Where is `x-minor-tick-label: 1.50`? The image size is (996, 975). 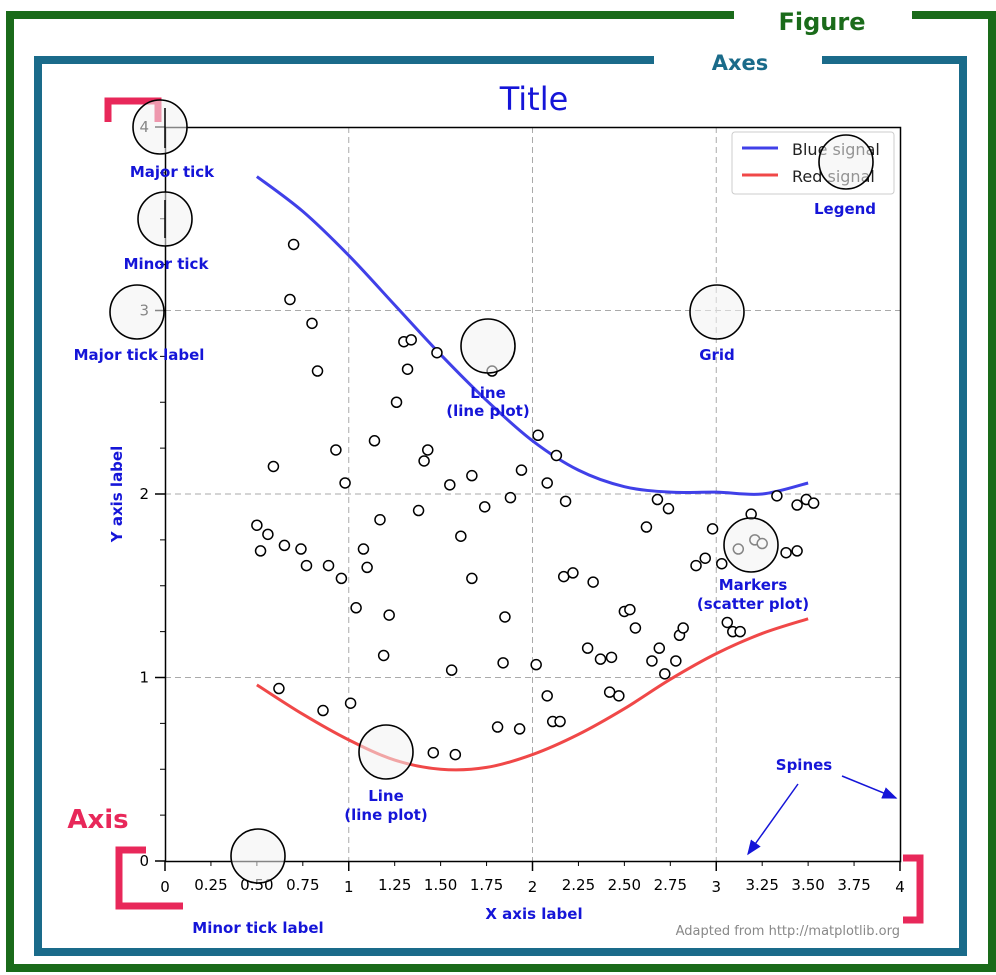
x-minor-tick-label: 1.50 is located at coordinates (440, 885).